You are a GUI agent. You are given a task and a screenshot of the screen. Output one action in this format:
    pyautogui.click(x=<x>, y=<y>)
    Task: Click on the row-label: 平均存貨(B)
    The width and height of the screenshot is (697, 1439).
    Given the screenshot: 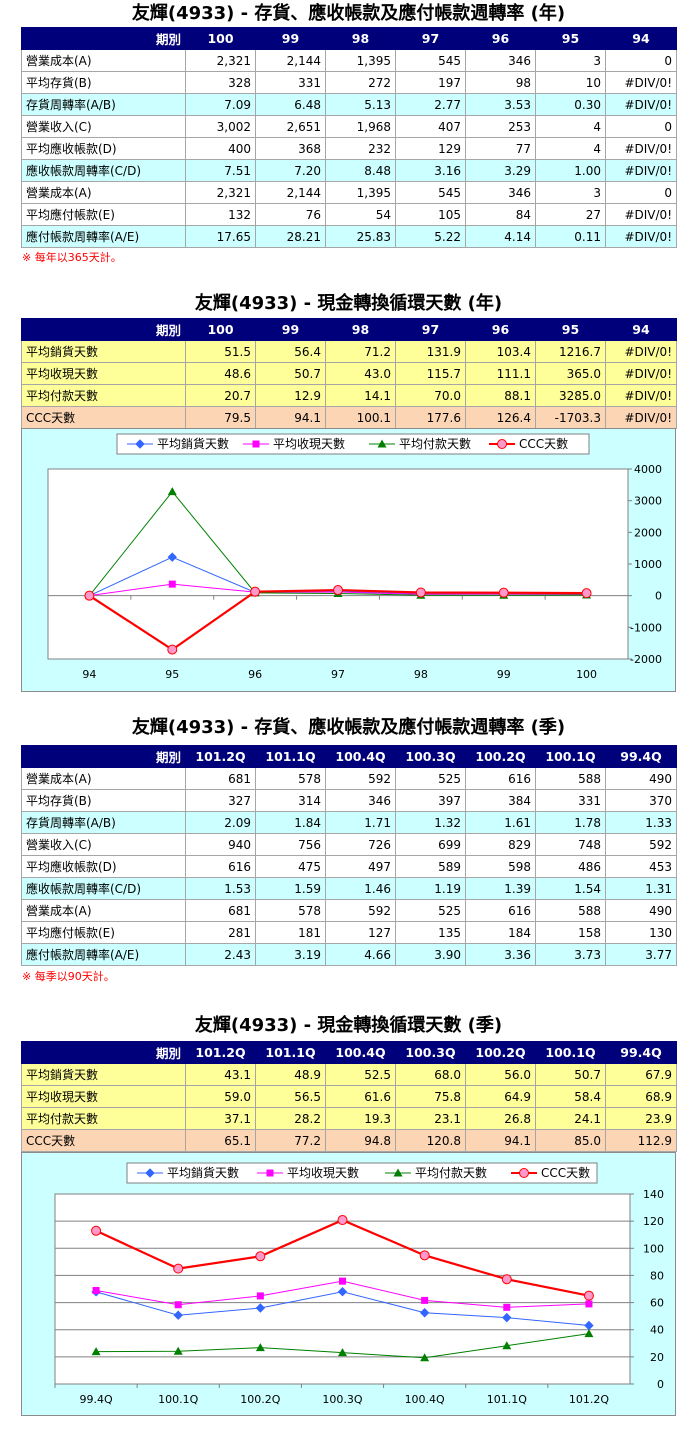 What is the action you would take?
    pyautogui.click(x=103, y=800)
    